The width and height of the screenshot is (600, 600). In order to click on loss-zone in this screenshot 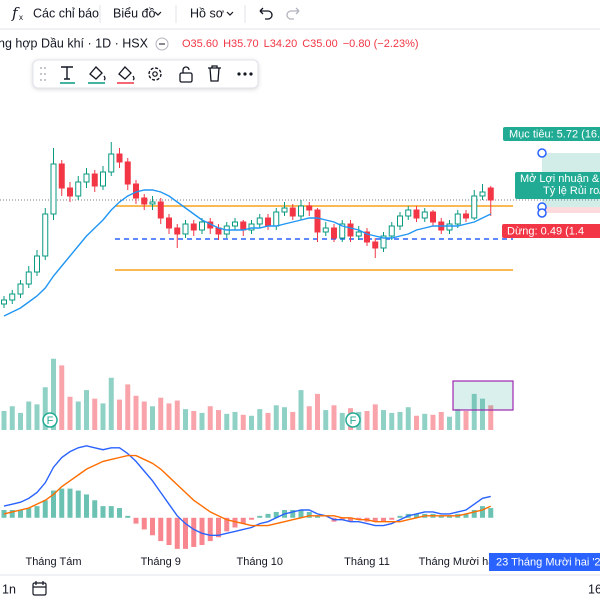, I will do `click(571, 210)`.